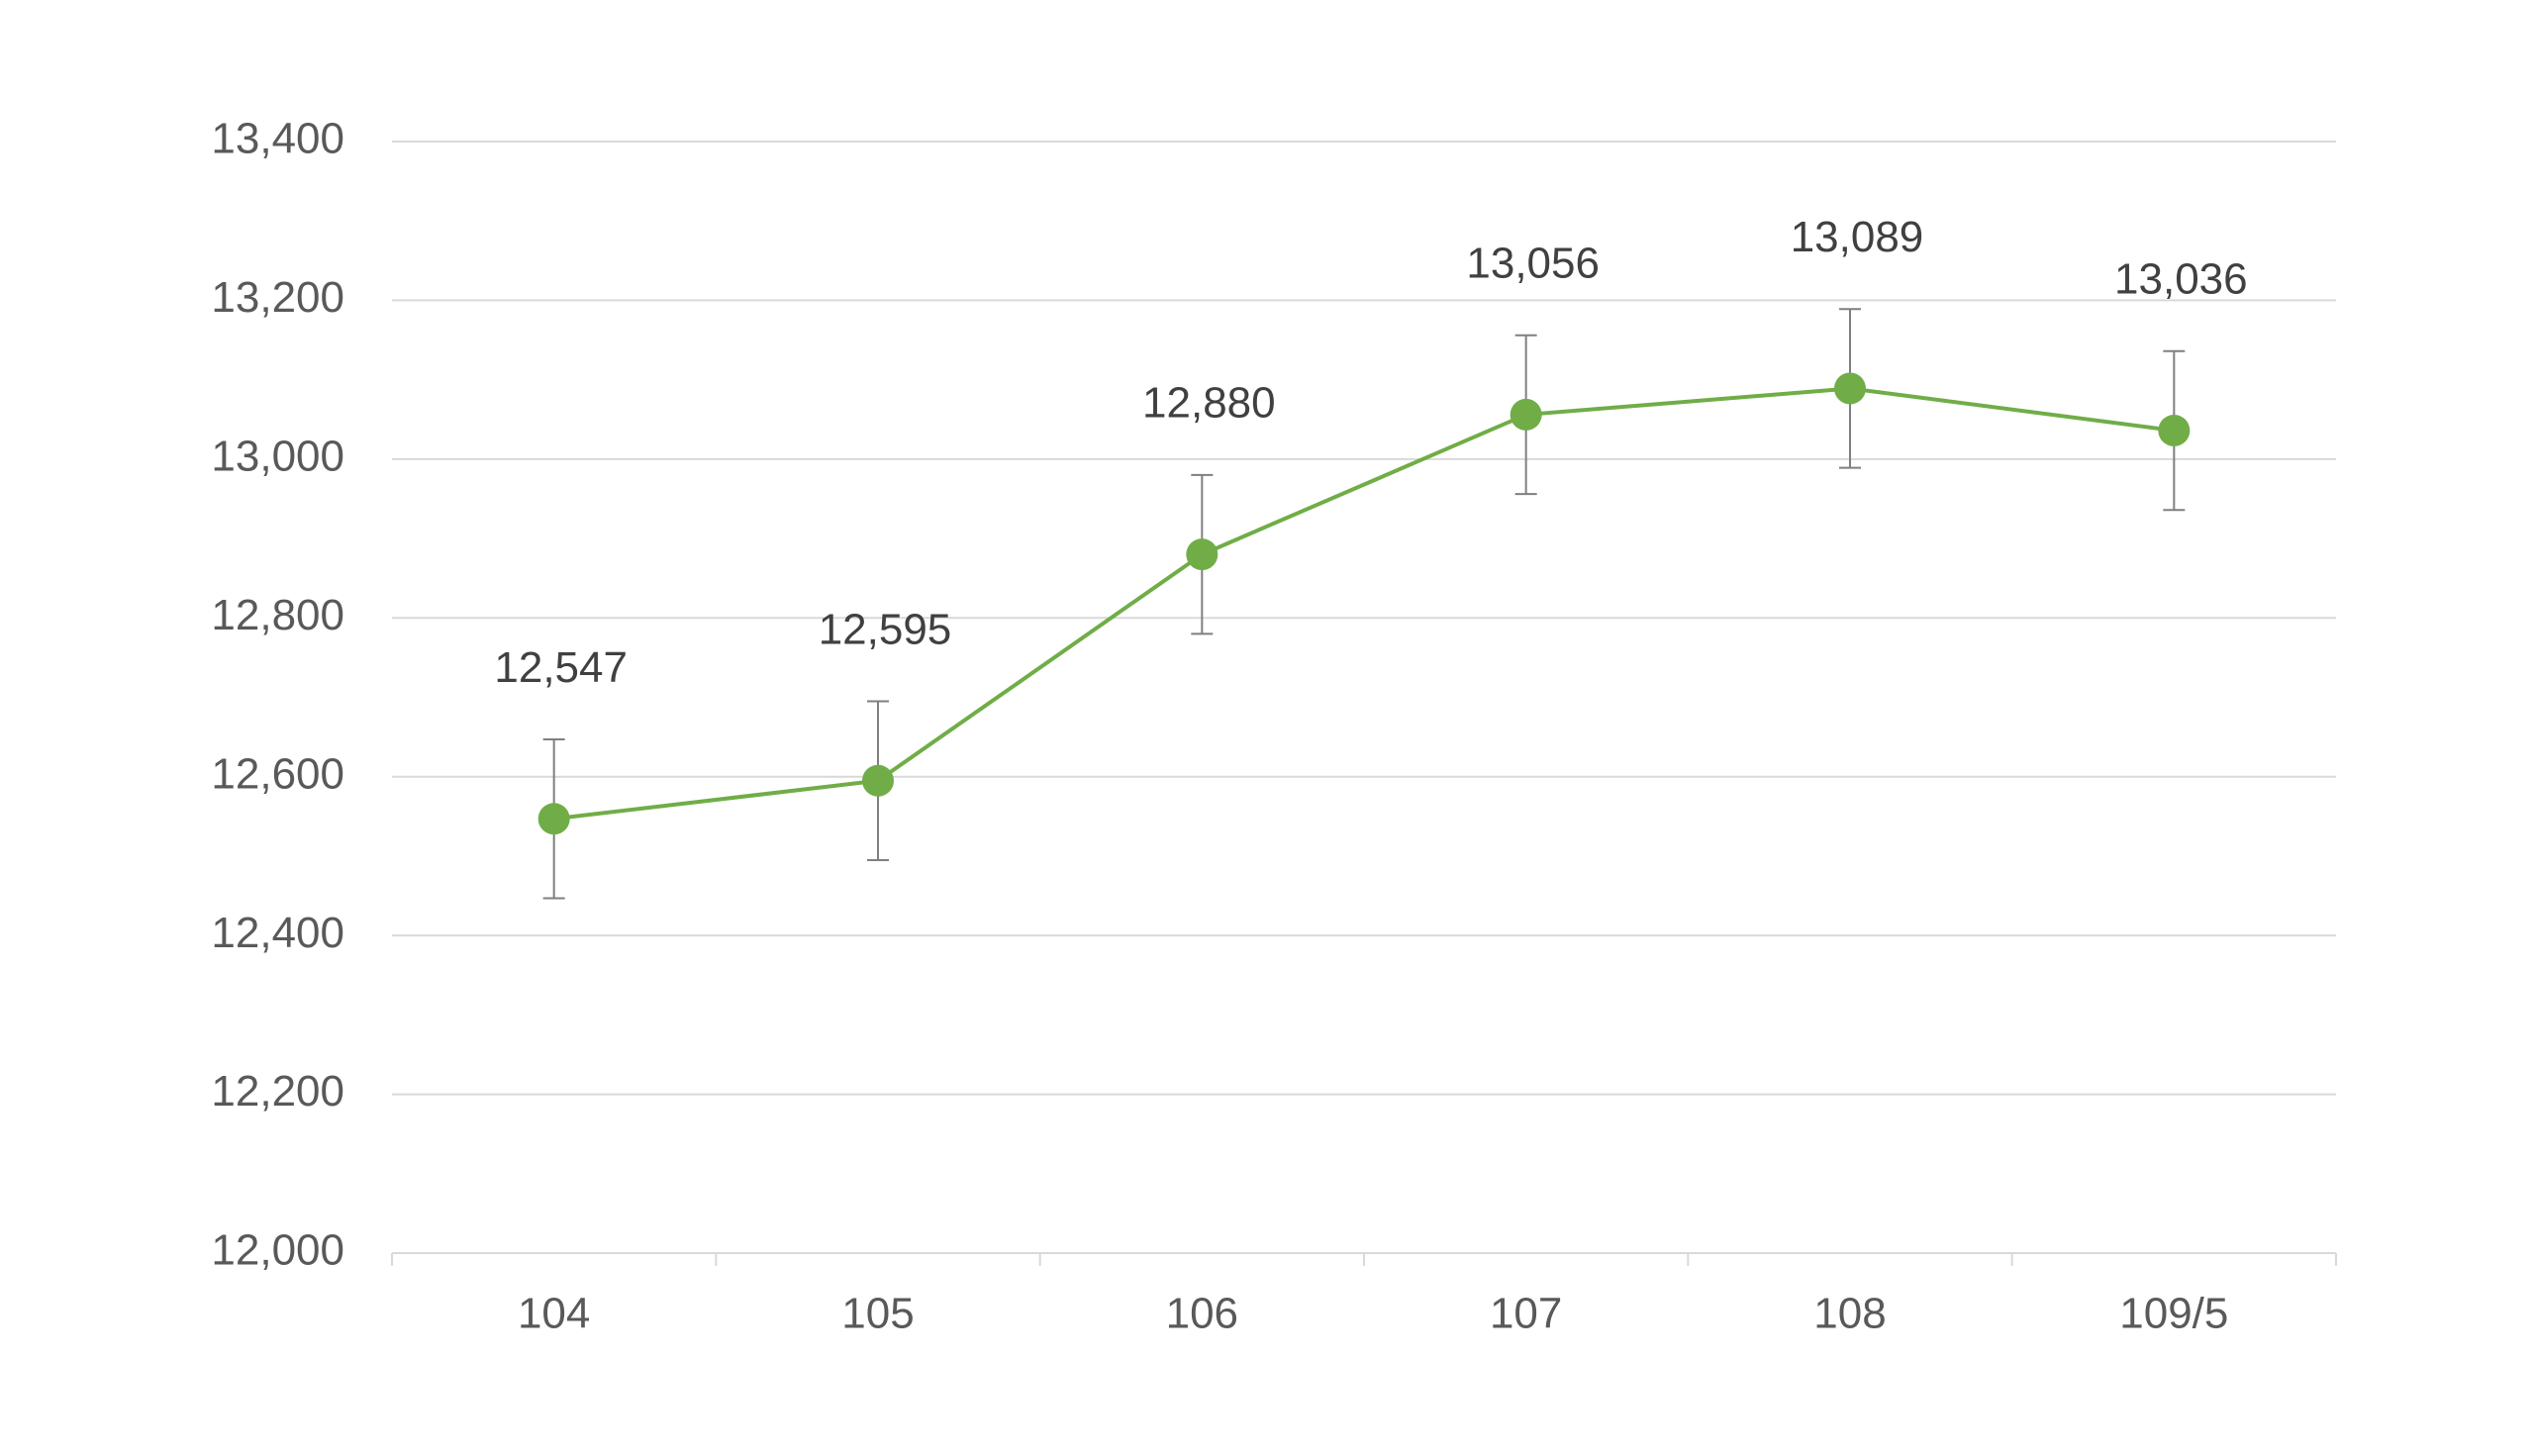 The width and height of the screenshot is (2534, 1456). I want to click on data-label: 13,036, so click(2181, 279).